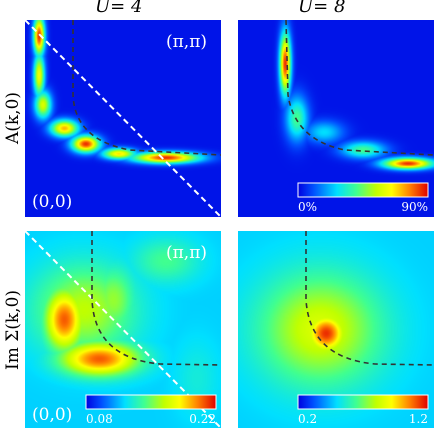  I want to click on colorbar-min-label: 0.2, so click(307, 419).